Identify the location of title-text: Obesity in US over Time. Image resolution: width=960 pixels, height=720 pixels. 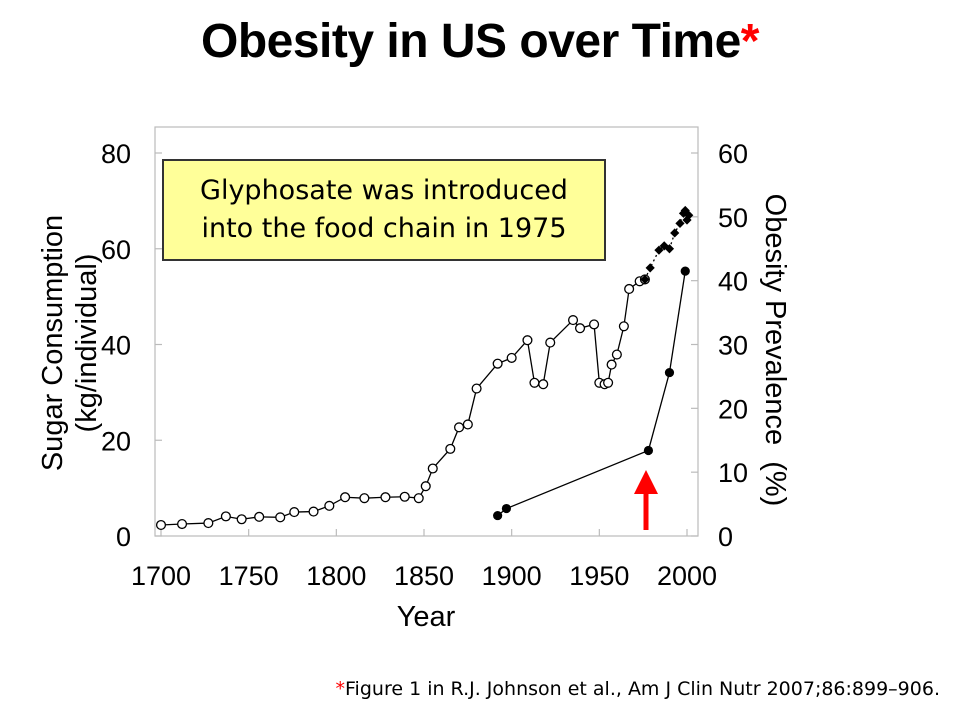
(471, 41).